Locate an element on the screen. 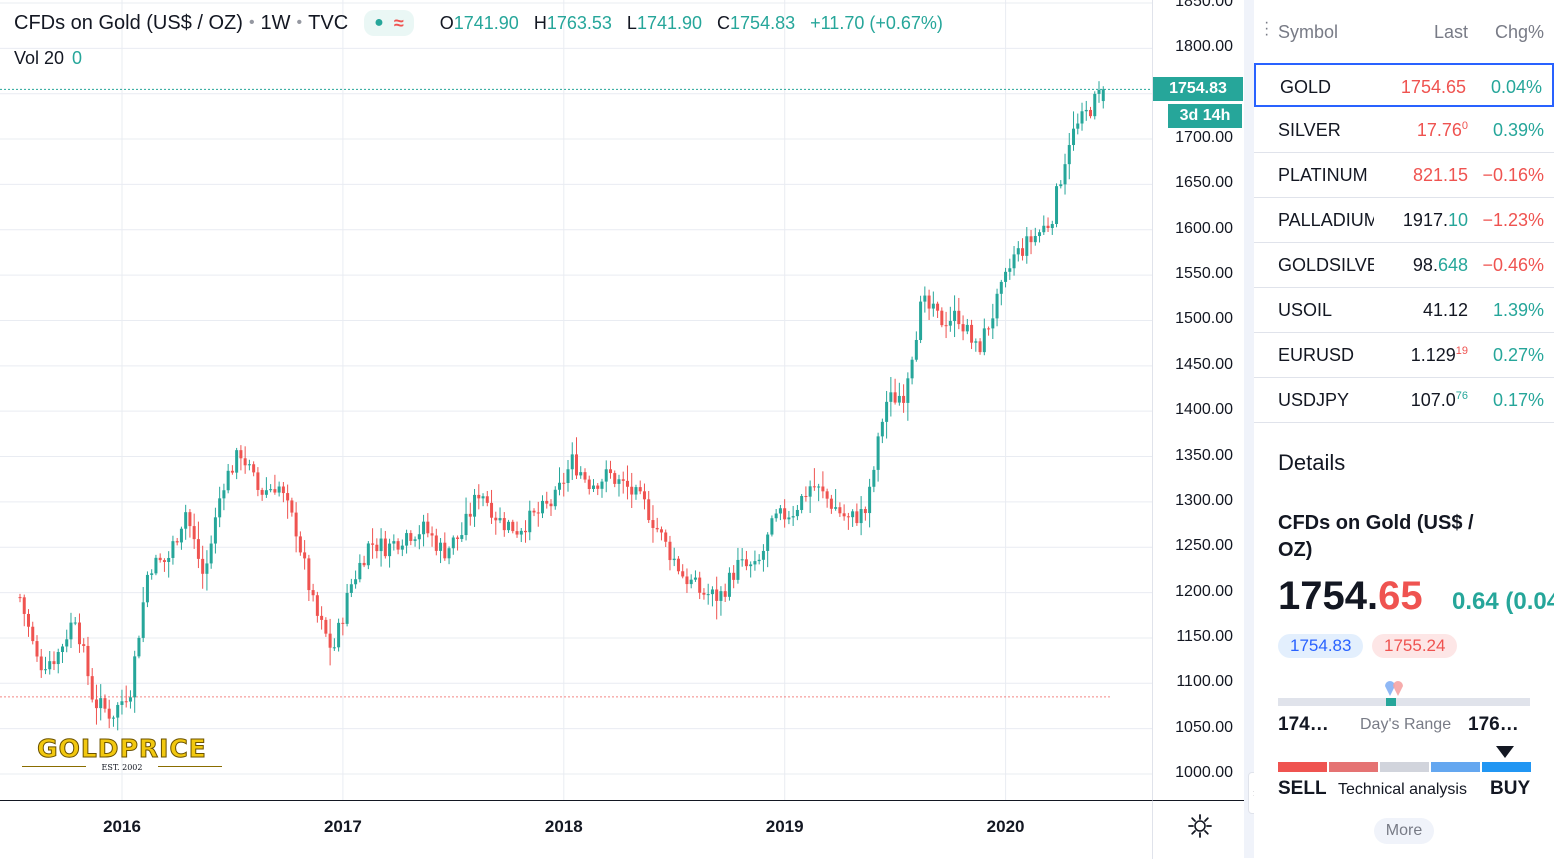 Image resolution: width=1554 pixels, height=859 pixels. price-tick-label: 1550.00 is located at coordinates (1204, 274).